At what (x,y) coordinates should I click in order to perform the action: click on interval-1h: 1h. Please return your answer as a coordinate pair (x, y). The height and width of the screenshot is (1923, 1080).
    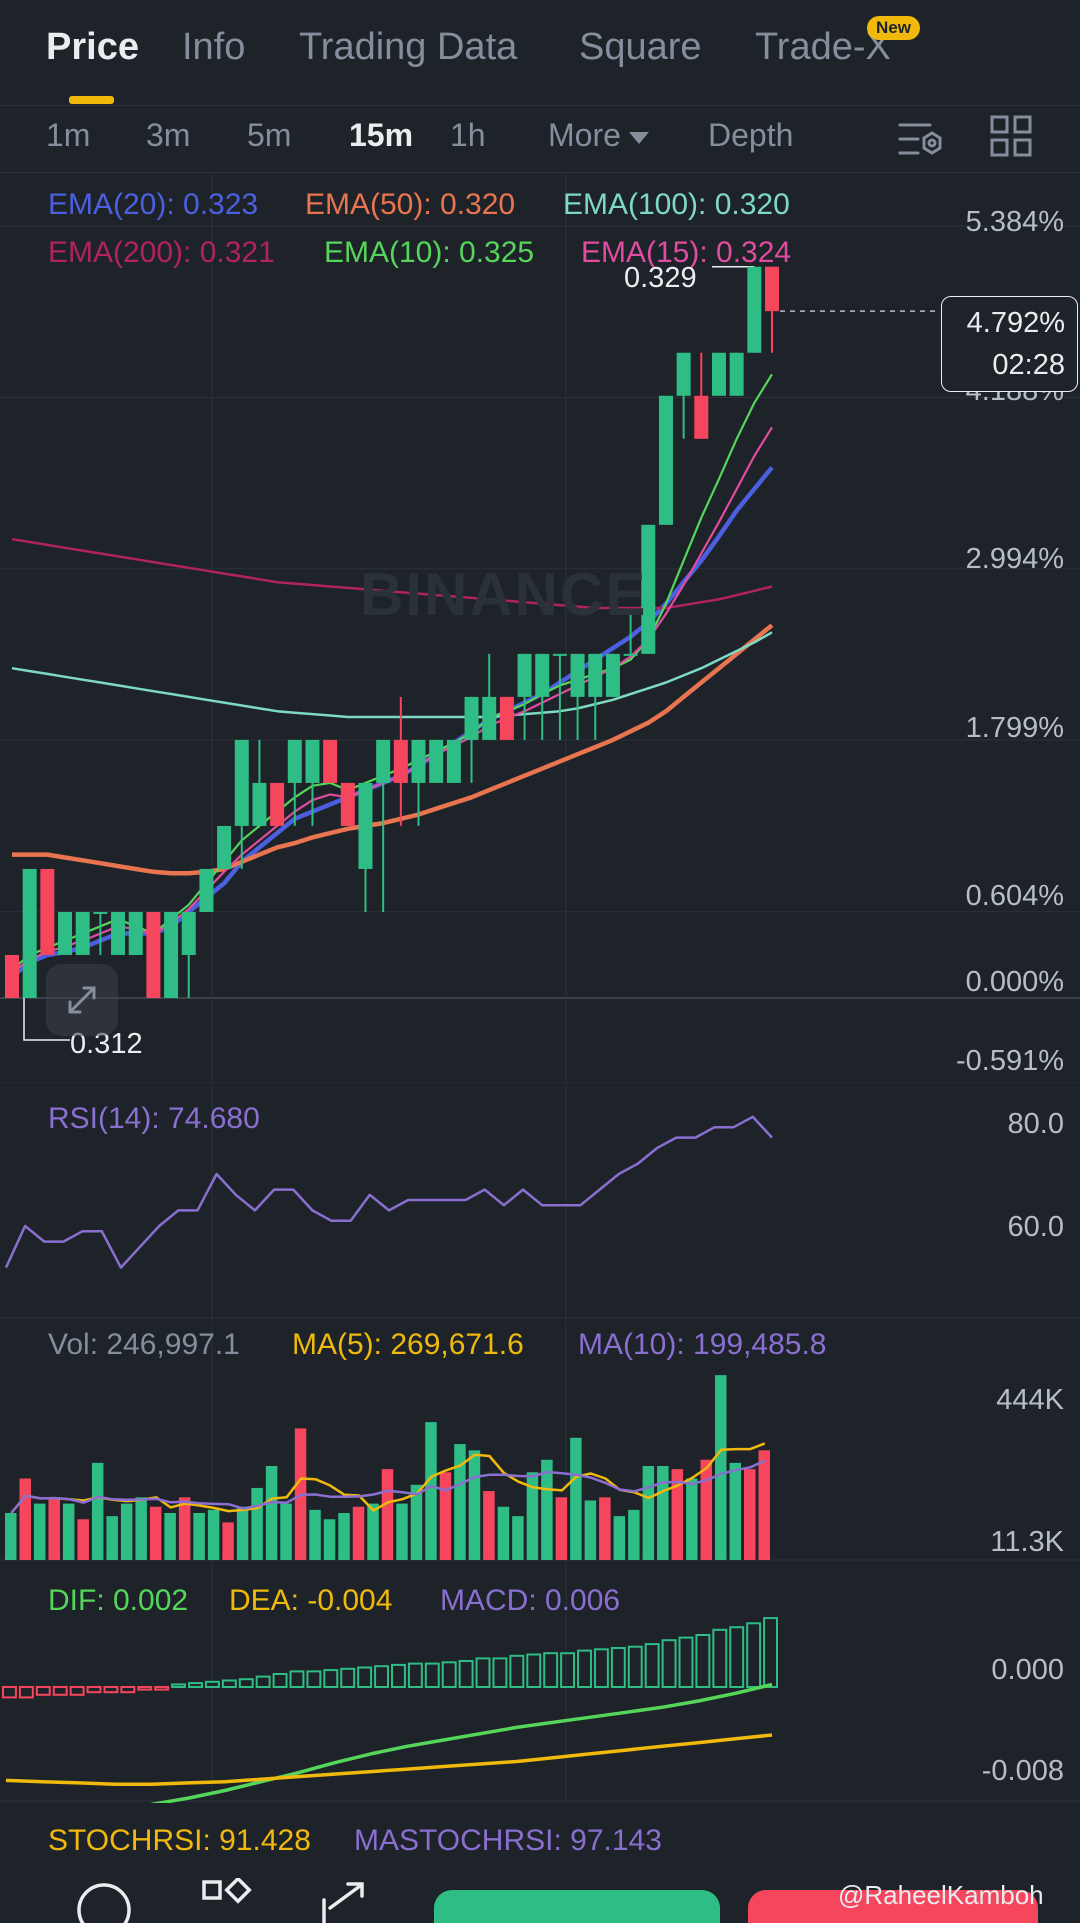
    Looking at the image, I should click on (468, 135).